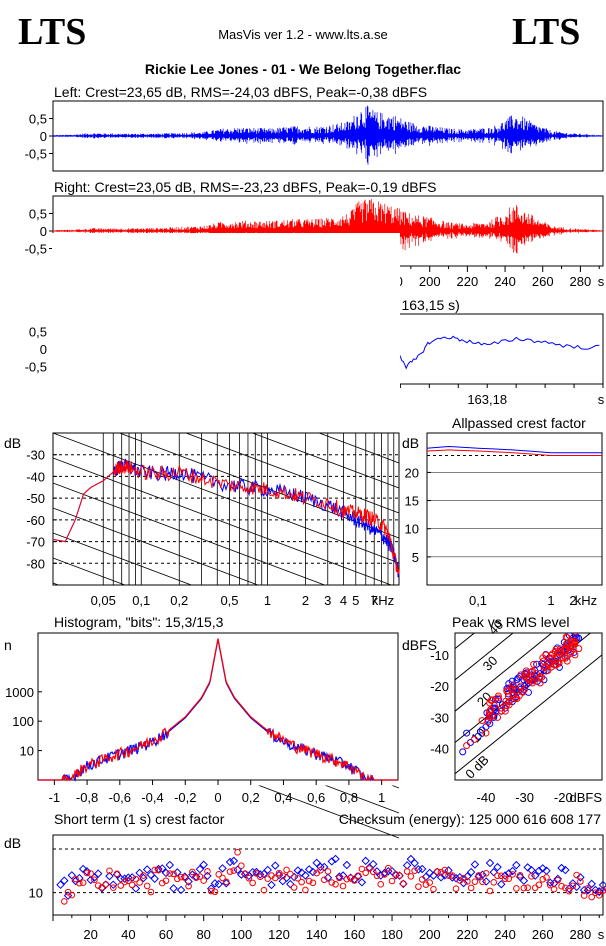 The height and width of the screenshot is (946, 606). What do you see at coordinates (487, 399) in the screenshot?
I see `loudest-part-xtick: 163,18` at bounding box center [487, 399].